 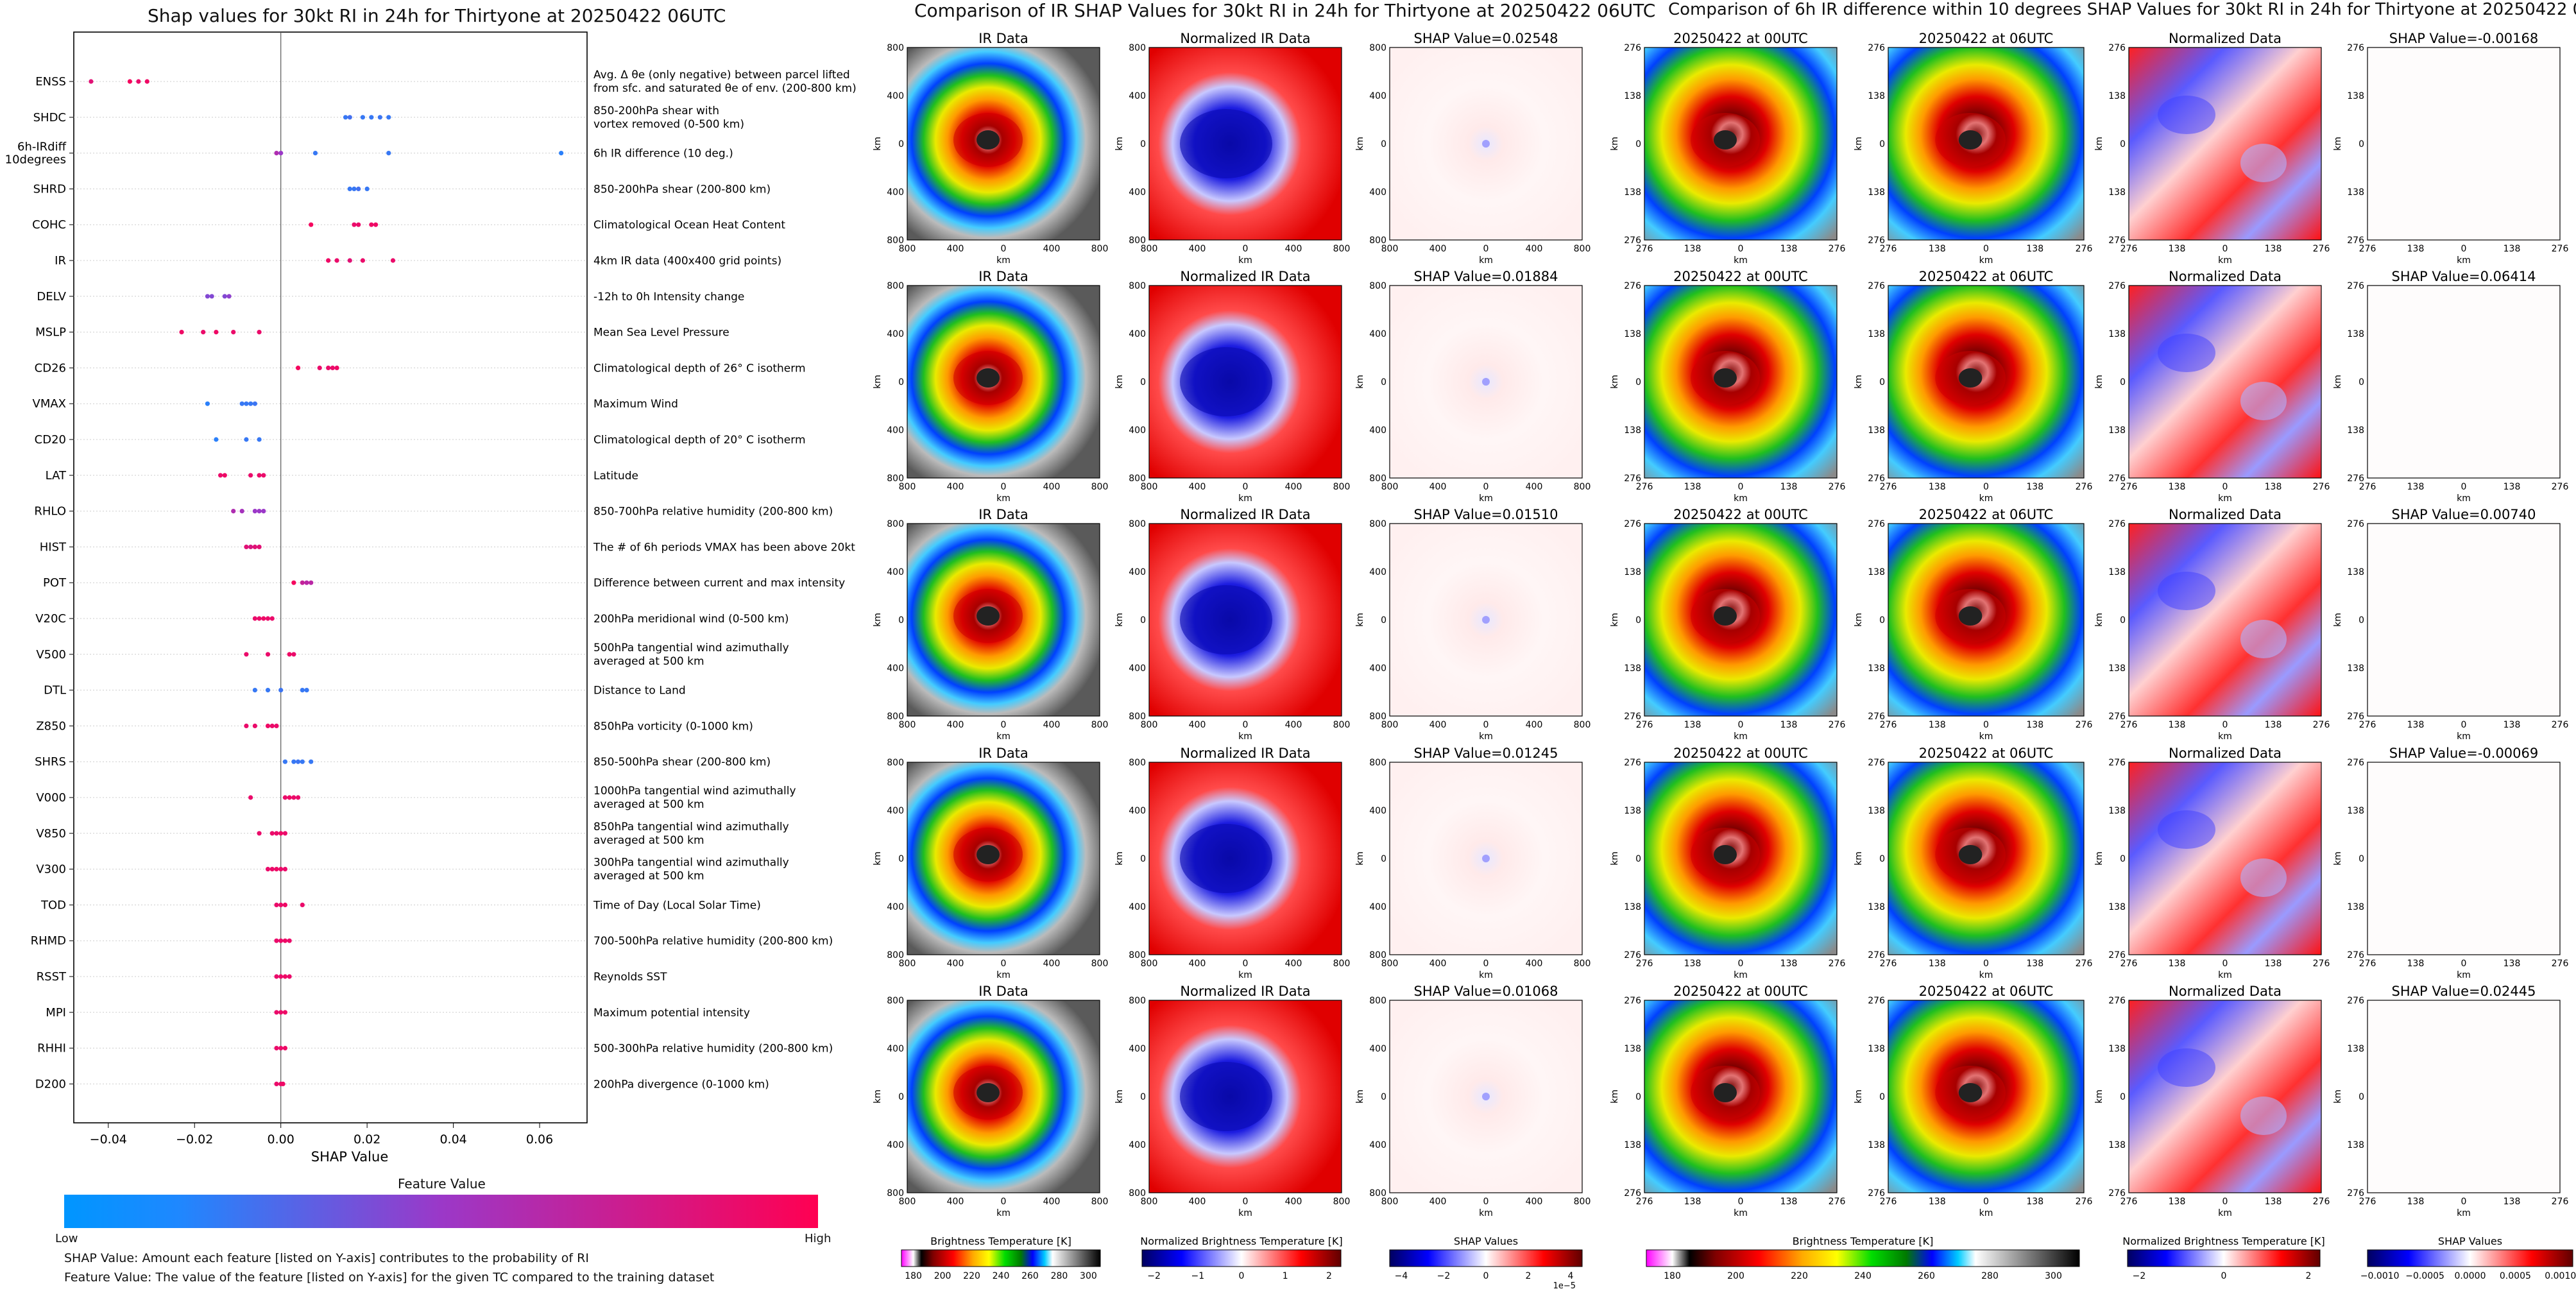 What do you see at coordinates (2223, 1241) in the screenshot?
I see `colorbar-label: Normalized Brightness Temperature [K]` at bounding box center [2223, 1241].